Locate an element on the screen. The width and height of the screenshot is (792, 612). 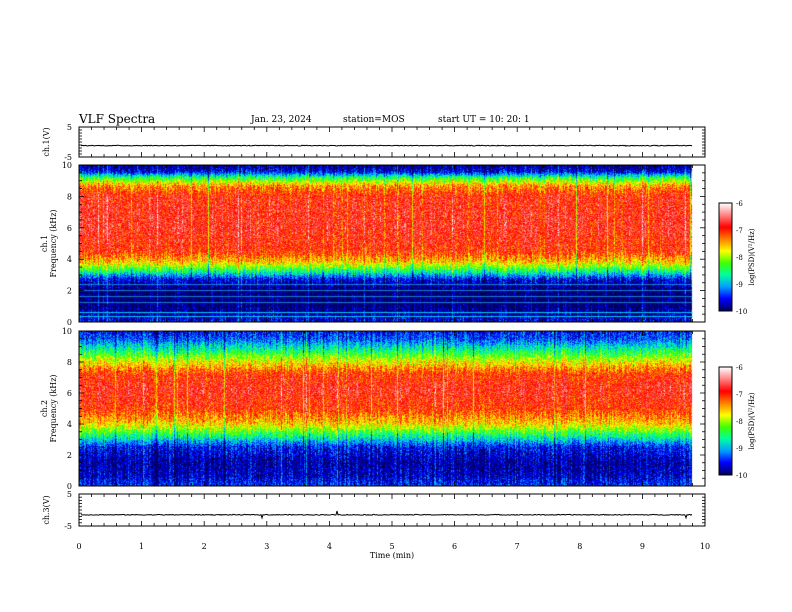
y-axis-label: ch.2 is located at coordinates (44, 408).